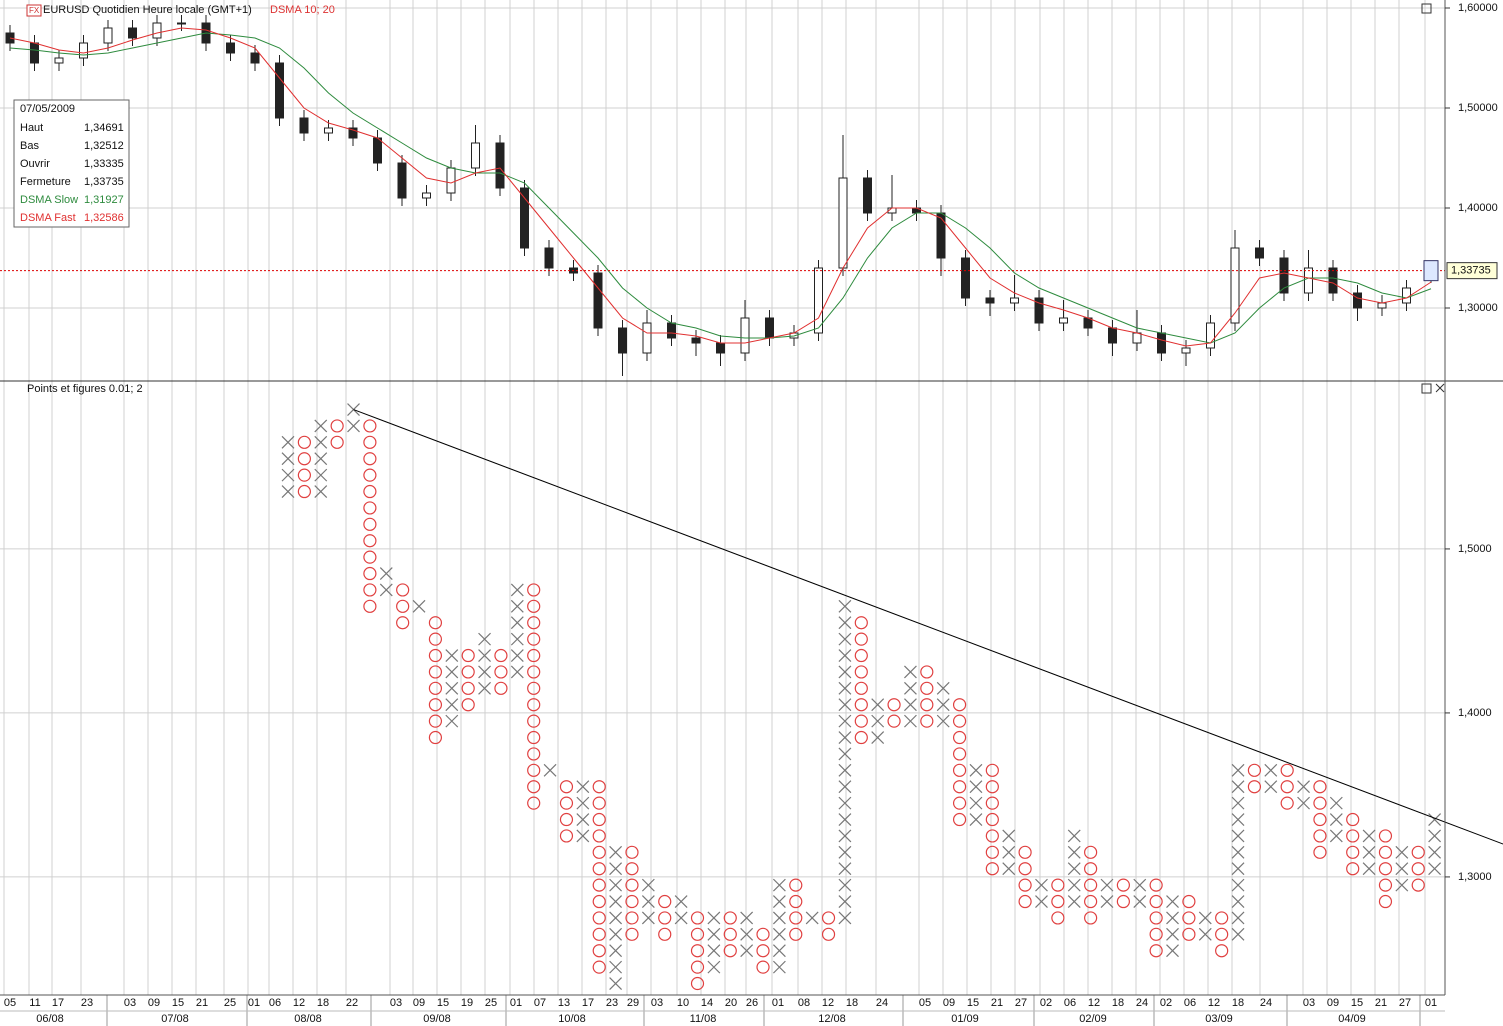 This screenshot has height=1026, width=1503. Describe the element at coordinates (540, 1003) in the screenshot. I see `day-label: 07` at that location.